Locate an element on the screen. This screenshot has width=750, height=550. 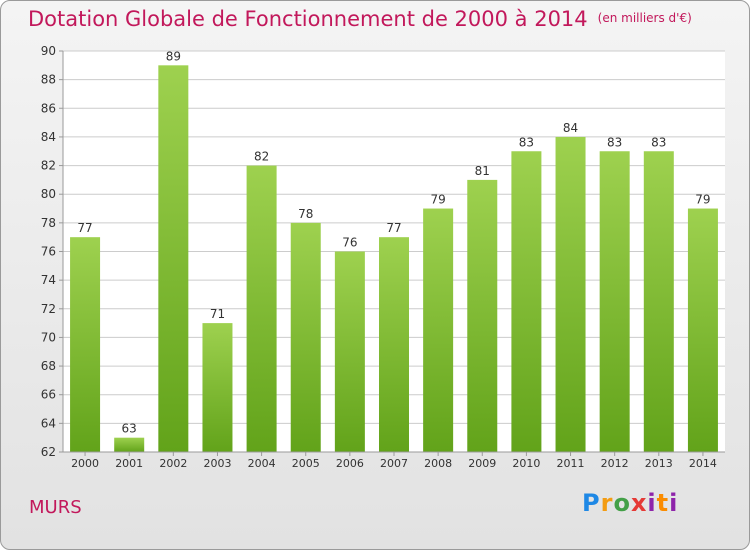
y-tick-label: 78 is located at coordinates (48, 223).